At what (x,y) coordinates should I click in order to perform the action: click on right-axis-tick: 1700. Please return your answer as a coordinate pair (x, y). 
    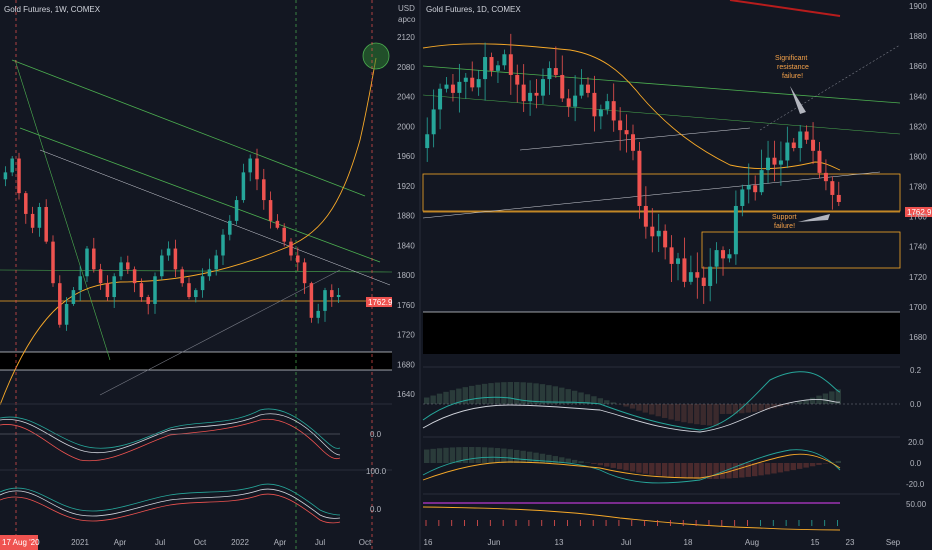
    Looking at the image, I should click on (918, 307).